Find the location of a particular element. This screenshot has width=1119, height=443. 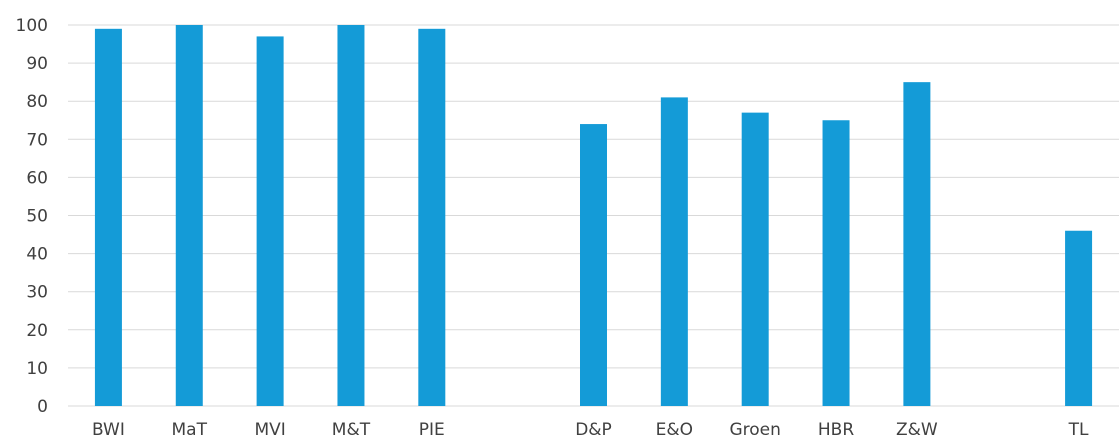

y-tick-label: 30 is located at coordinates (37, 293).